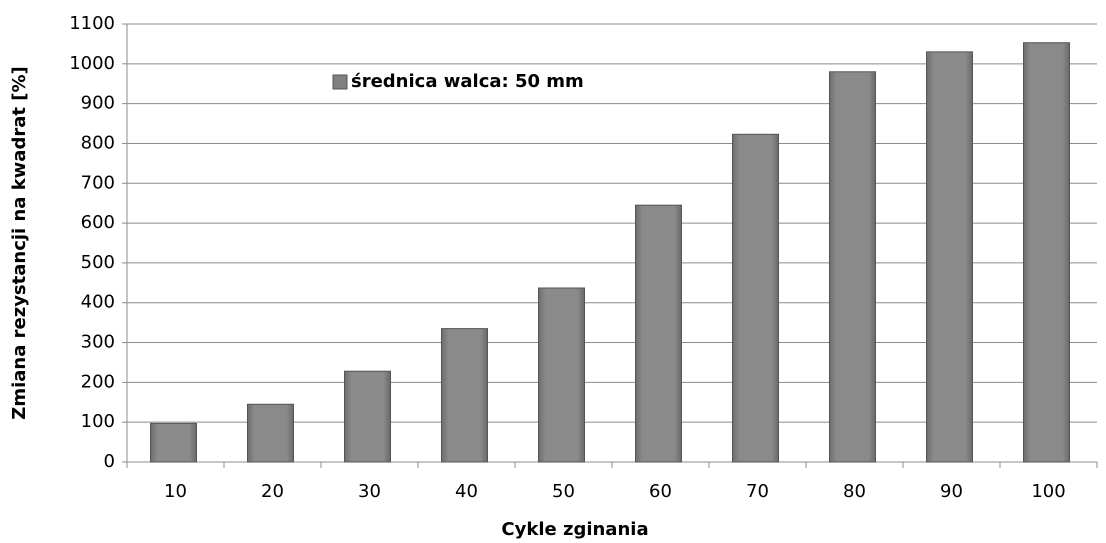 Image resolution: width=1106 pixels, height=543 pixels. What do you see at coordinates (660, 491) in the screenshot?
I see `x-tick-label: 60` at bounding box center [660, 491].